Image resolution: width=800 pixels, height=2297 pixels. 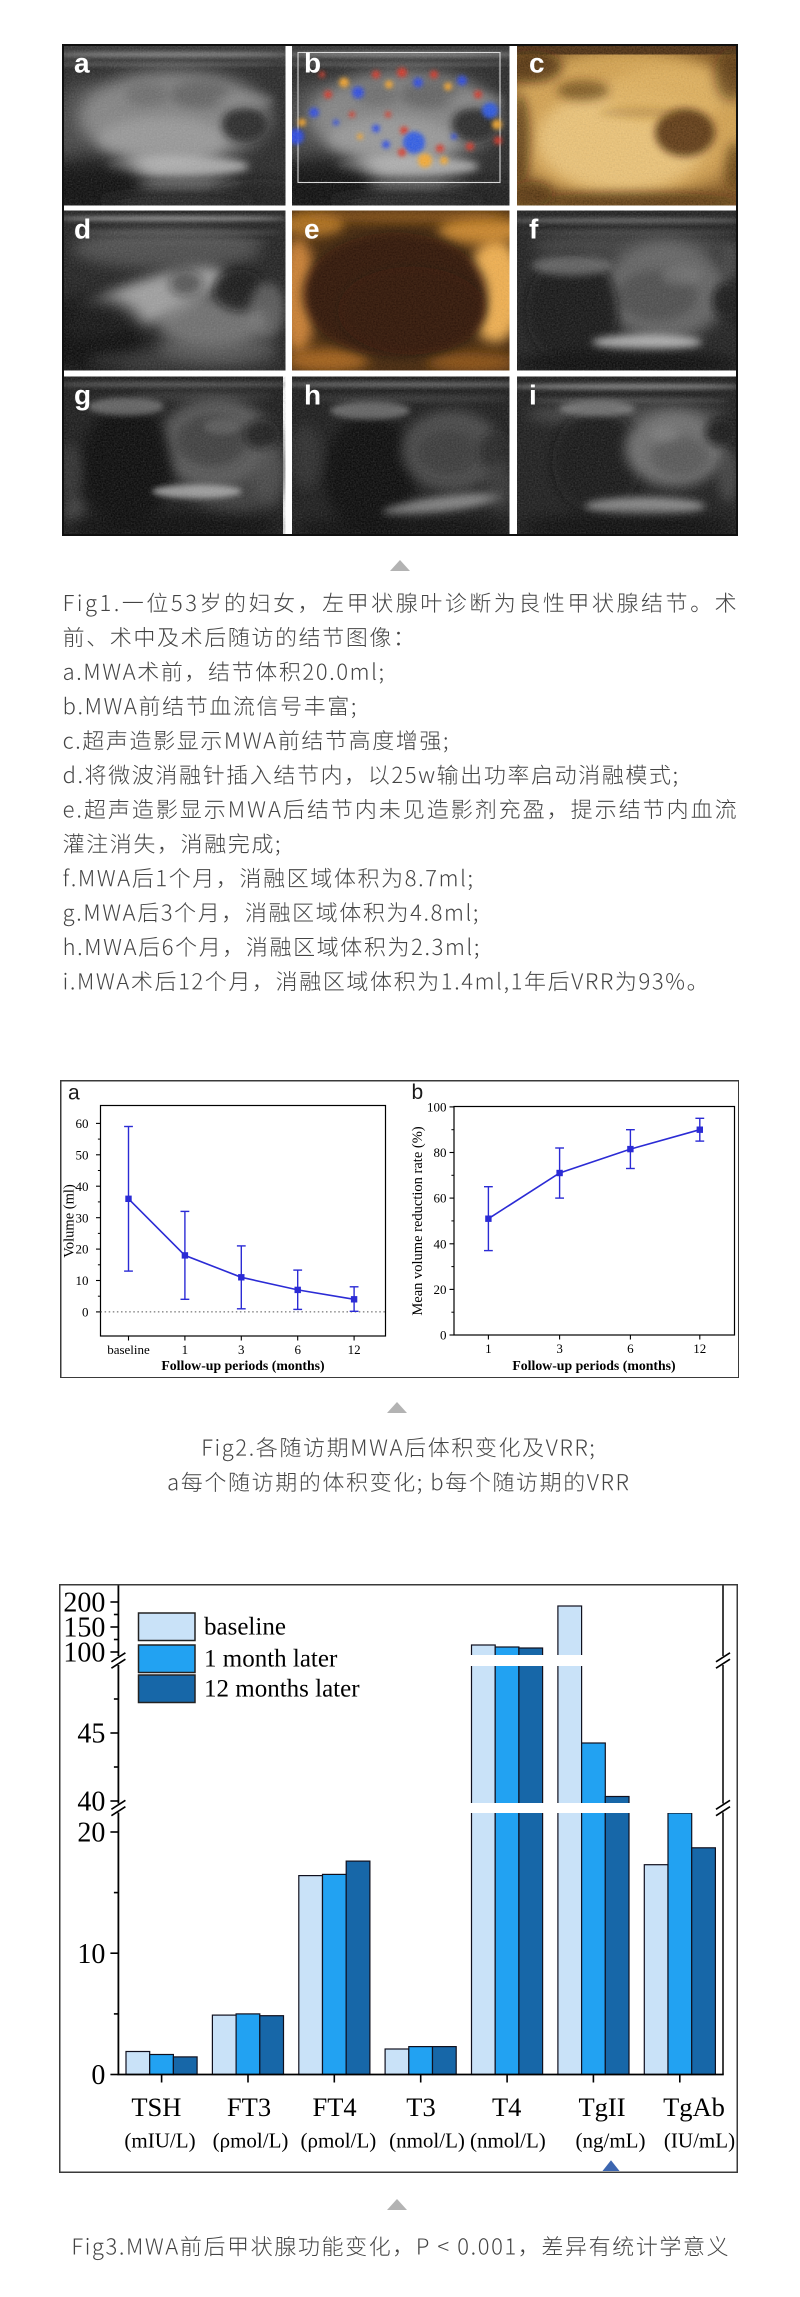 I want to click on svg-text: h, so click(x=312, y=395).